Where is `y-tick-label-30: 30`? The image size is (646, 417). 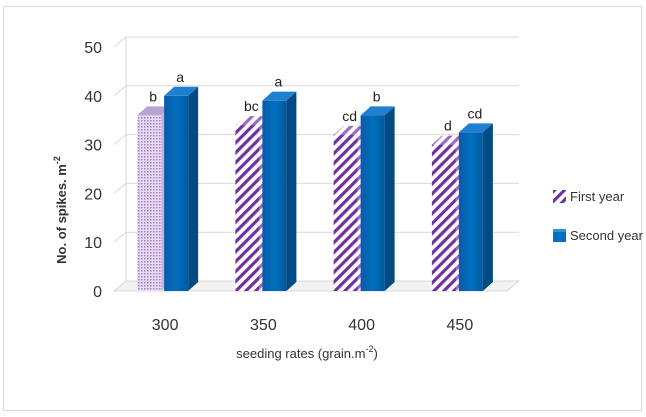
y-tick-label-30: 30 is located at coordinates (93, 146).